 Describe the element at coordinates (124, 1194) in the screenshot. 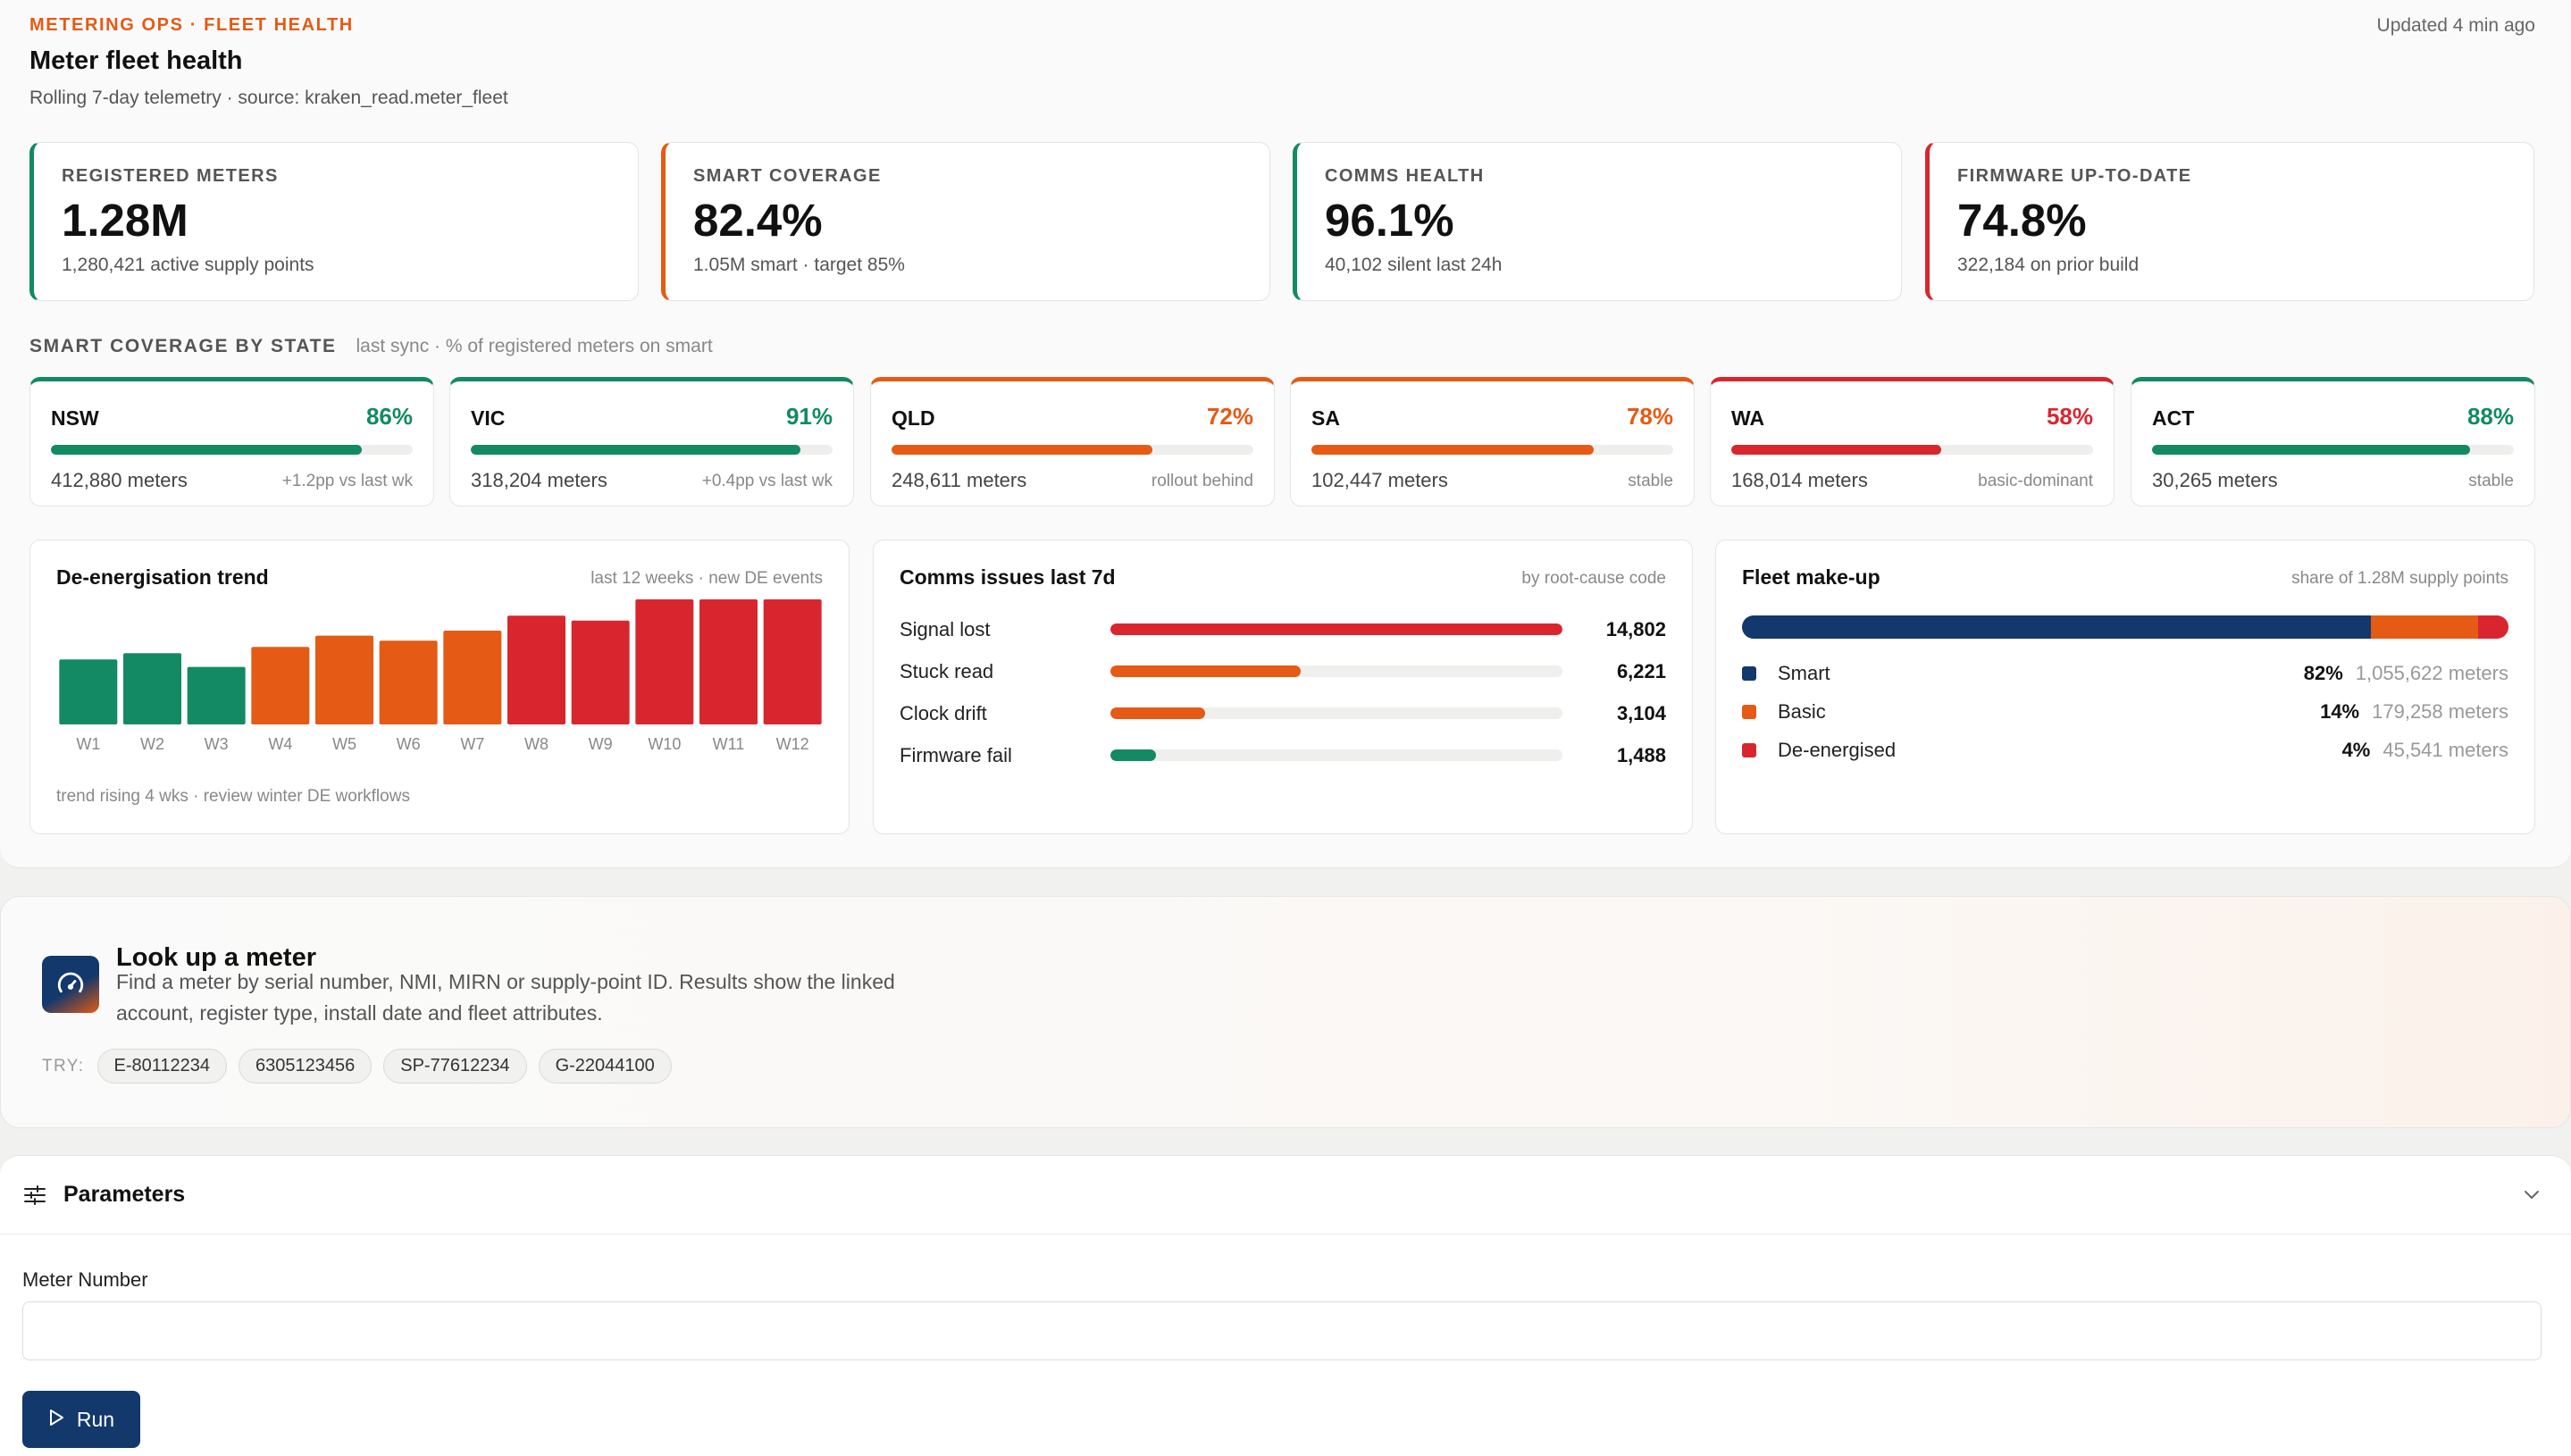

I see `parameters-title: Parameters` at that location.